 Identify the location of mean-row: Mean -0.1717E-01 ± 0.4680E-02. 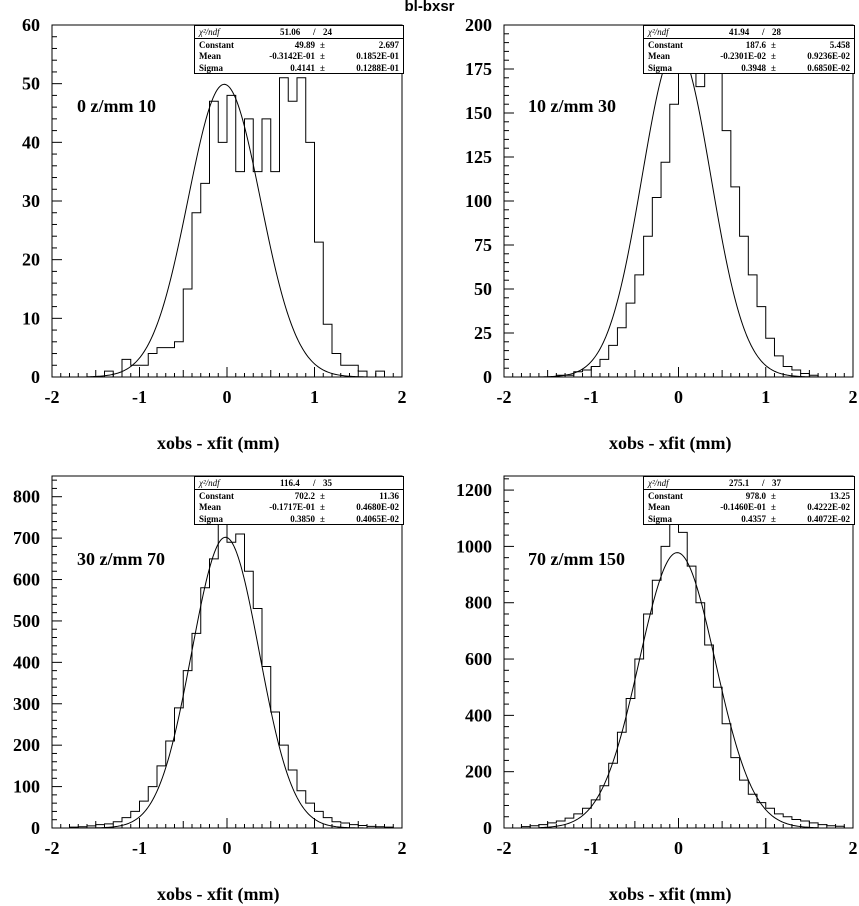
(299, 507).